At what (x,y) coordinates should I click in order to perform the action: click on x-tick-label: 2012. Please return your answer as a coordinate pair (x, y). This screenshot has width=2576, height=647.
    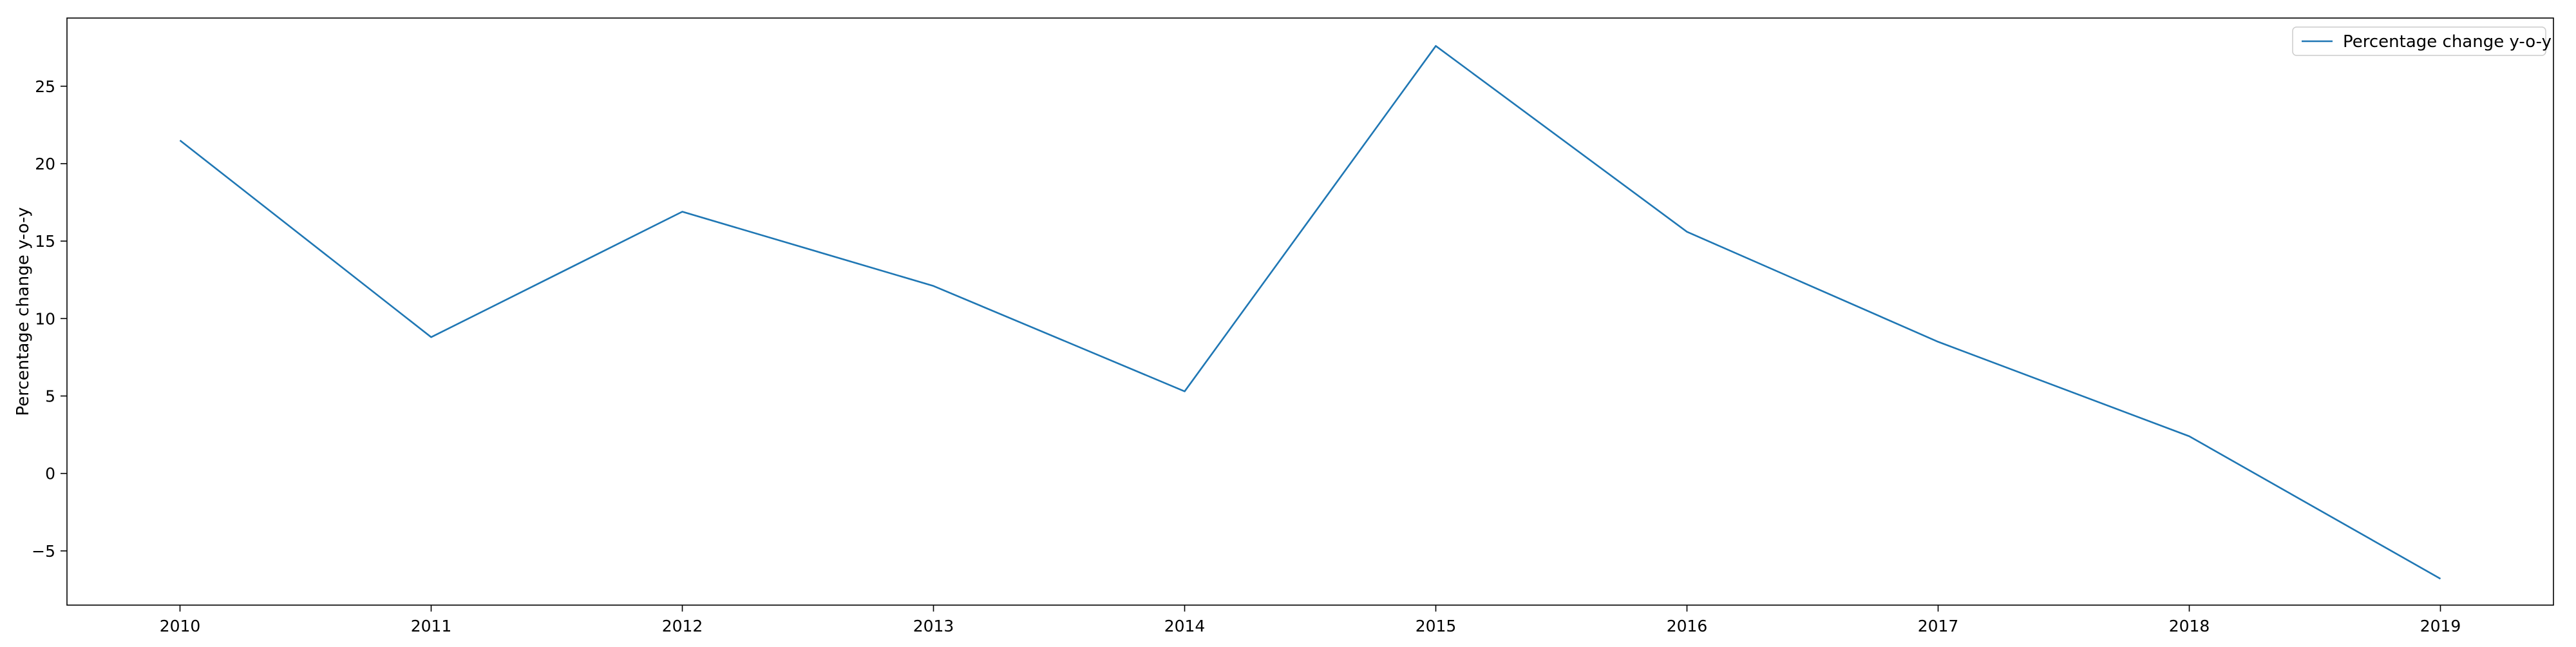
    Looking at the image, I should click on (683, 626).